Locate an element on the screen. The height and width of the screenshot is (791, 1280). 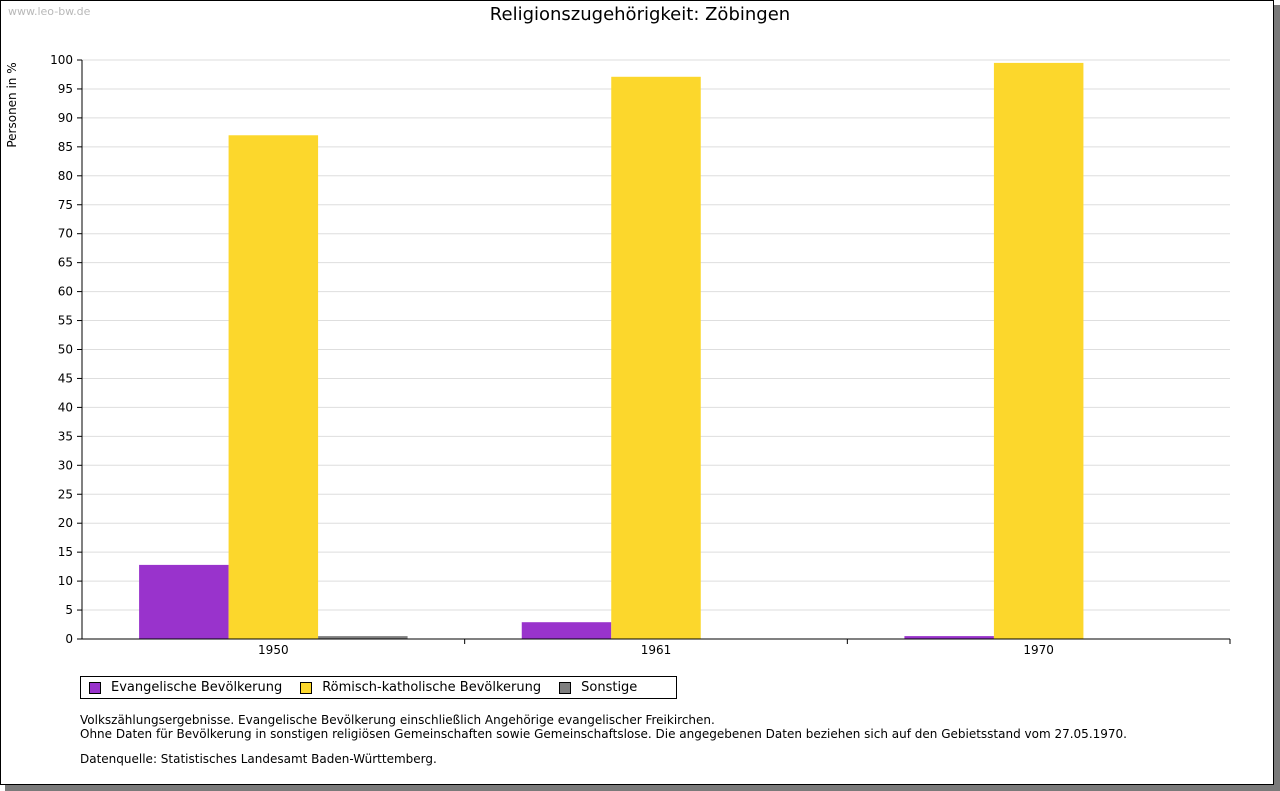
x-tick-label: 1961 is located at coordinates (656, 650).